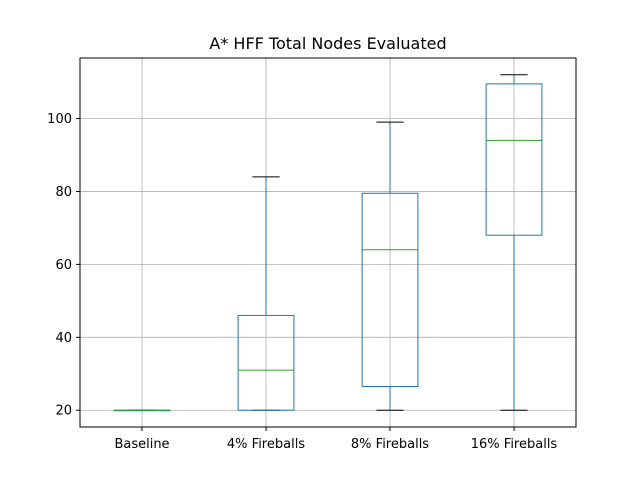  What do you see at coordinates (390, 444) in the screenshot?
I see `x-tick-label: 8% Fireballs` at bounding box center [390, 444].